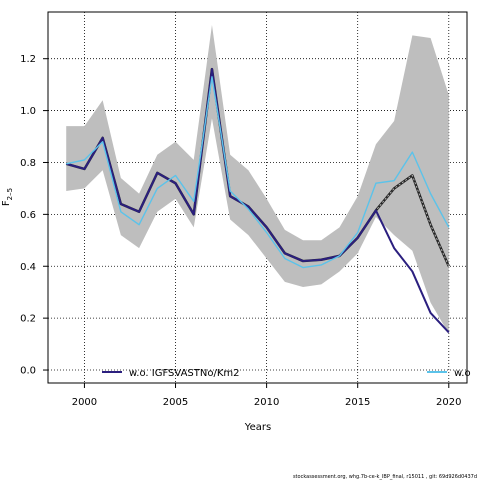  I want to click on y-tick-label-2: 0.4, so click(28, 267).